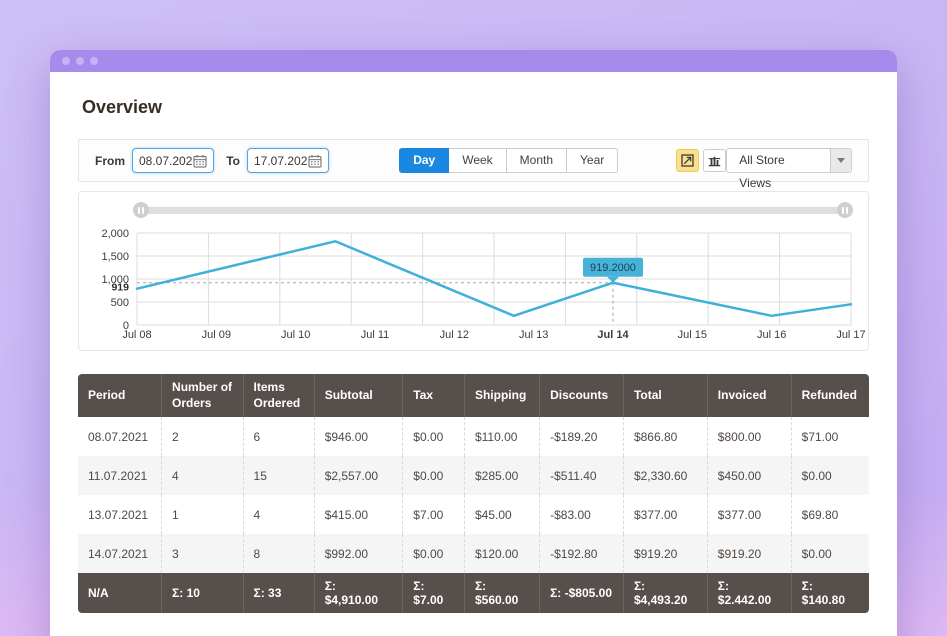  I want to click on slider-handle-right, so click(845, 210).